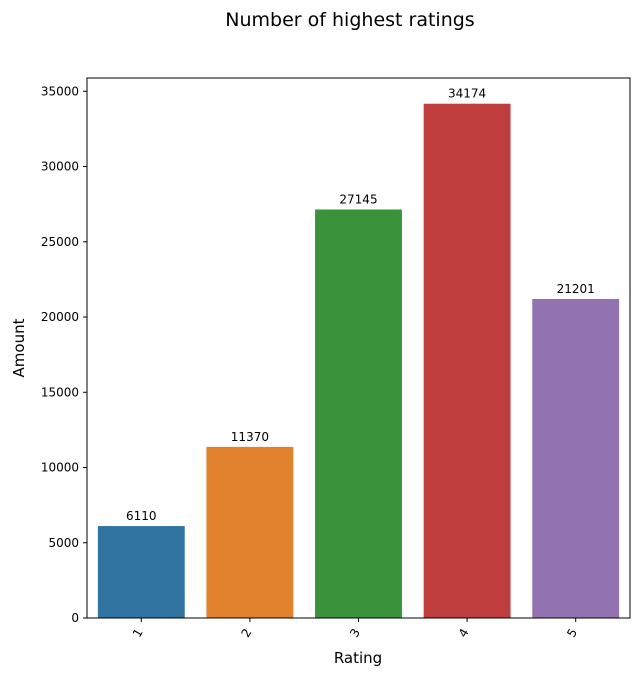 The width and height of the screenshot is (639, 676). Describe the element at coordinates (60, 167) in the screenshot. I see `y-tick-label: 30000` at that location.